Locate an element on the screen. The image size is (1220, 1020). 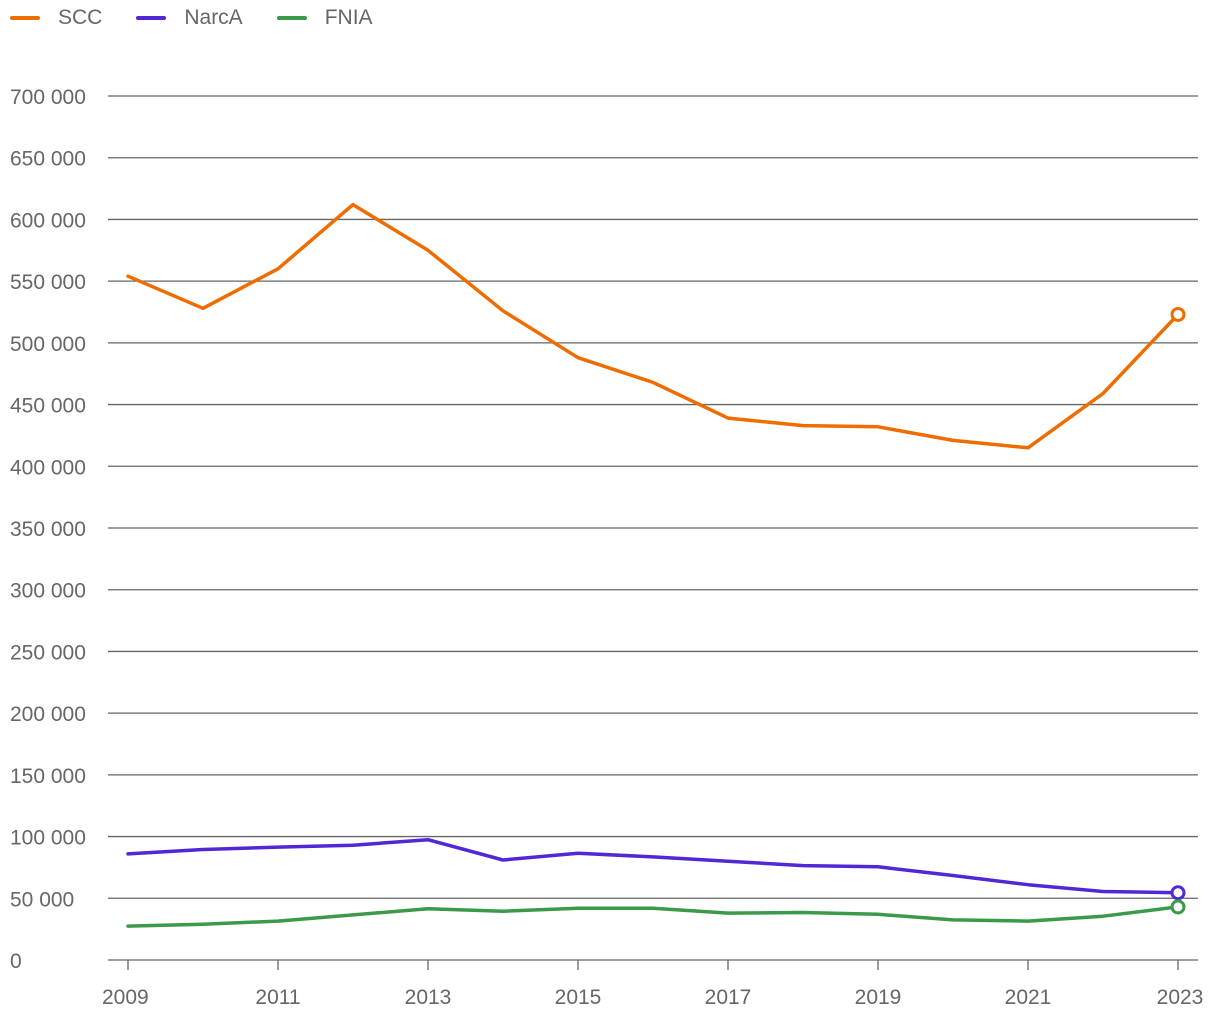
x-tick-label: 2017 is located at coordinates (728, 997).